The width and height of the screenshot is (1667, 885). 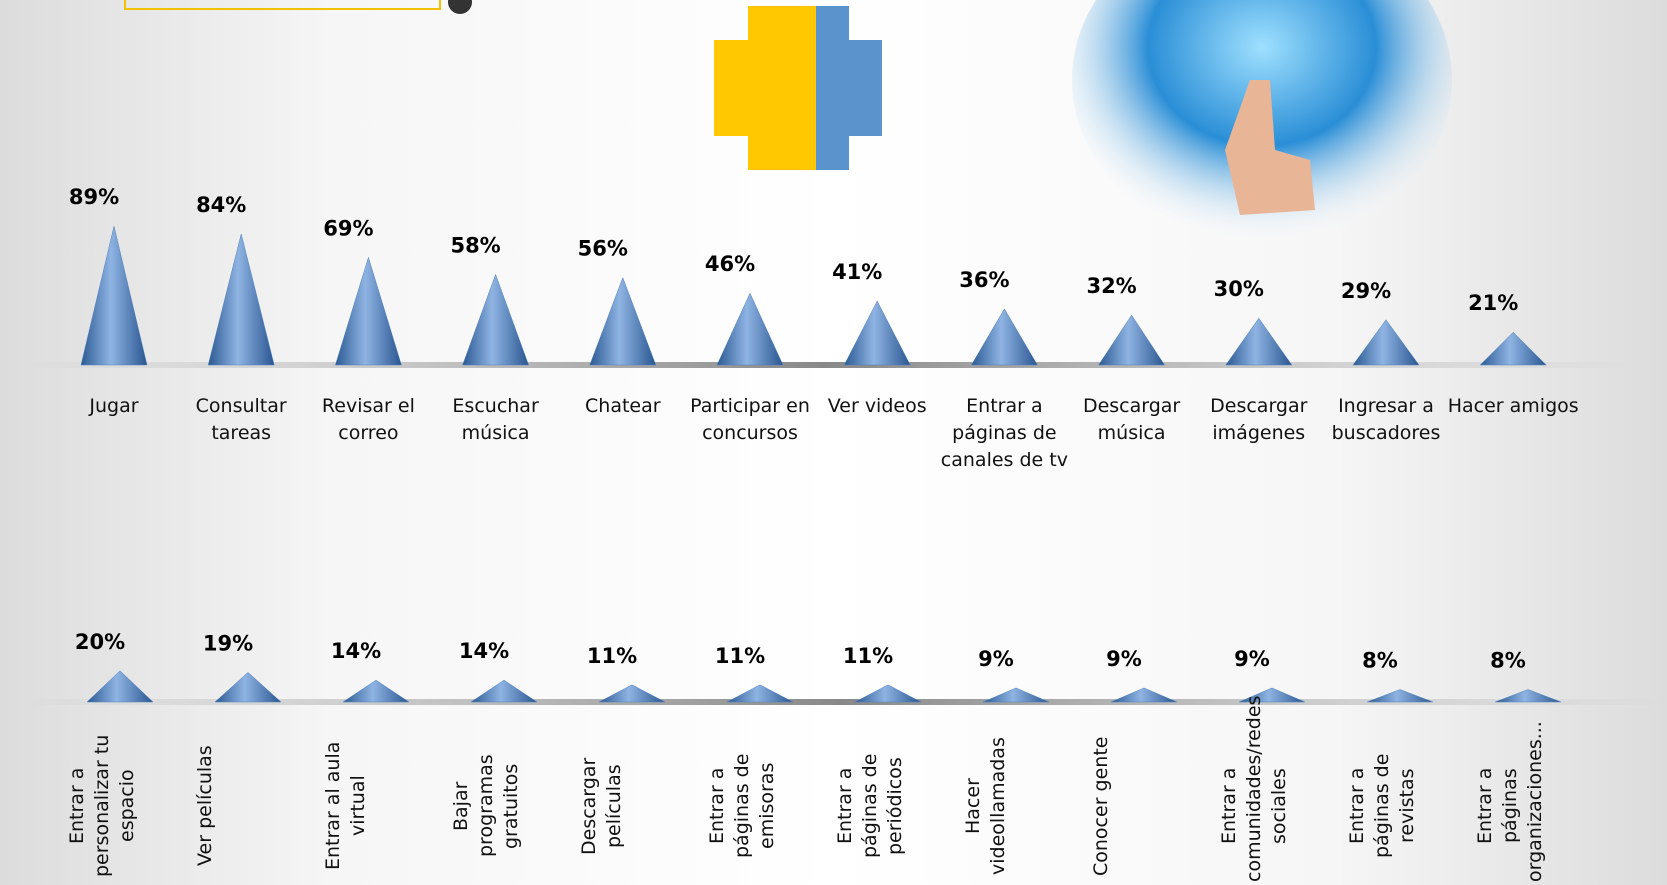 What do you see at coordinates (221, 205) in the screenshot?
I see `value-label: 84%` at bounding box center [221, 205].